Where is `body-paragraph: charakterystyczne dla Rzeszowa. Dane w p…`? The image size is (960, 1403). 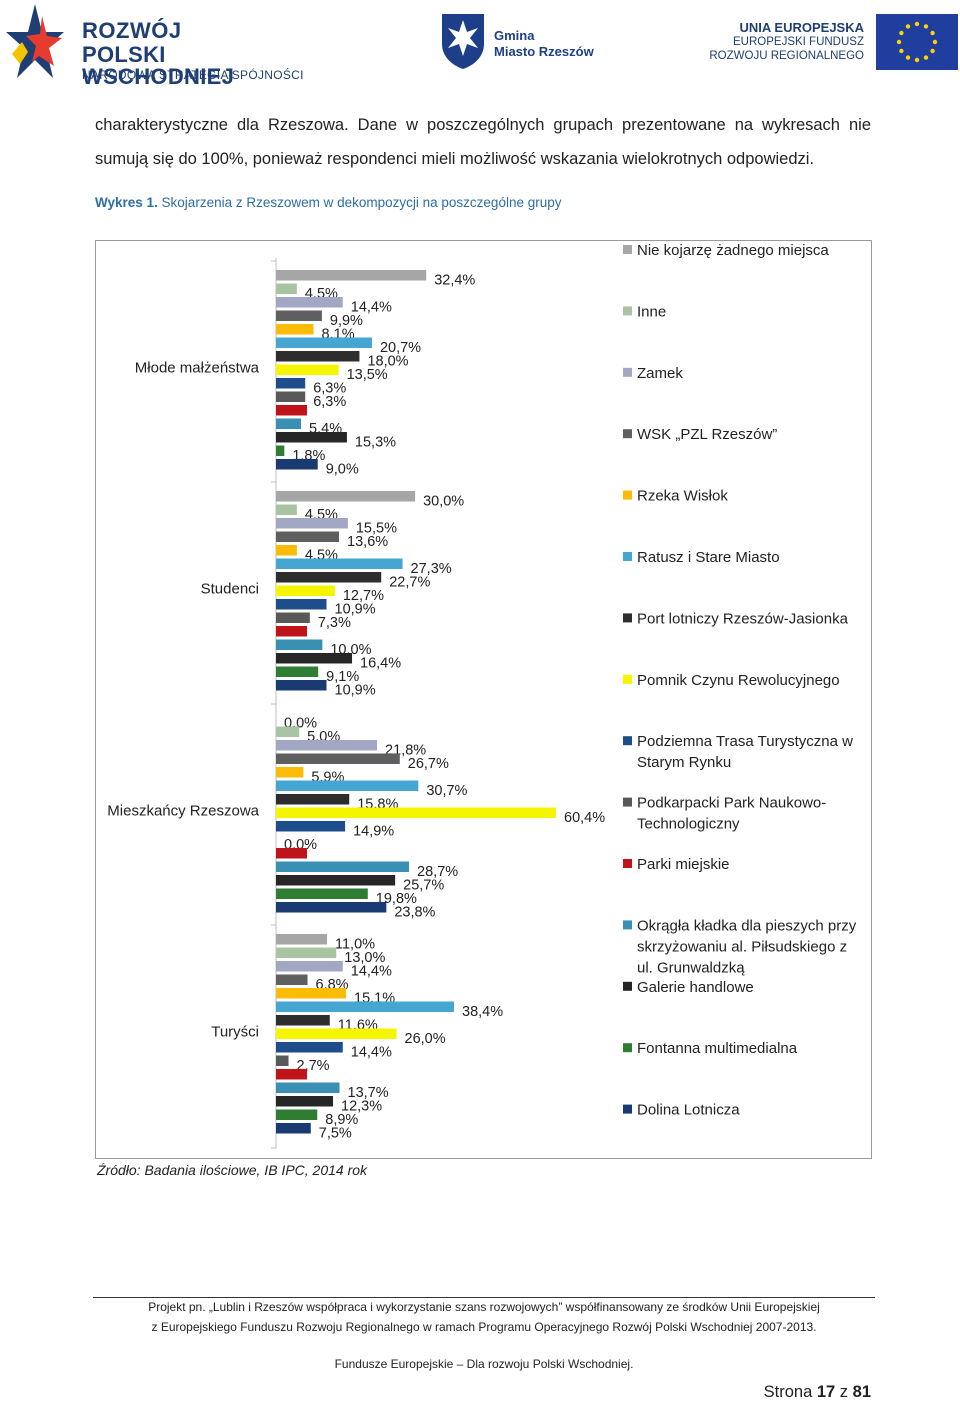 body-paragraph: charakterystyczne dla Rzeszowa. Dane w p… is located at coordinates (483, 142).